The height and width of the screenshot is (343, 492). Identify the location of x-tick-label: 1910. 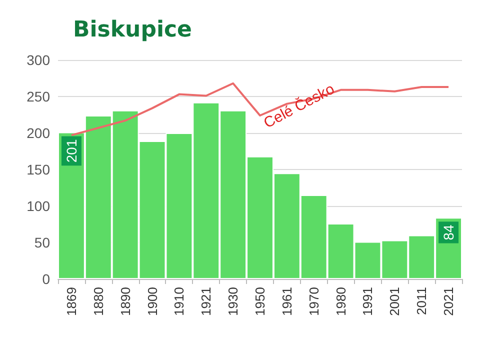
(179, 301).